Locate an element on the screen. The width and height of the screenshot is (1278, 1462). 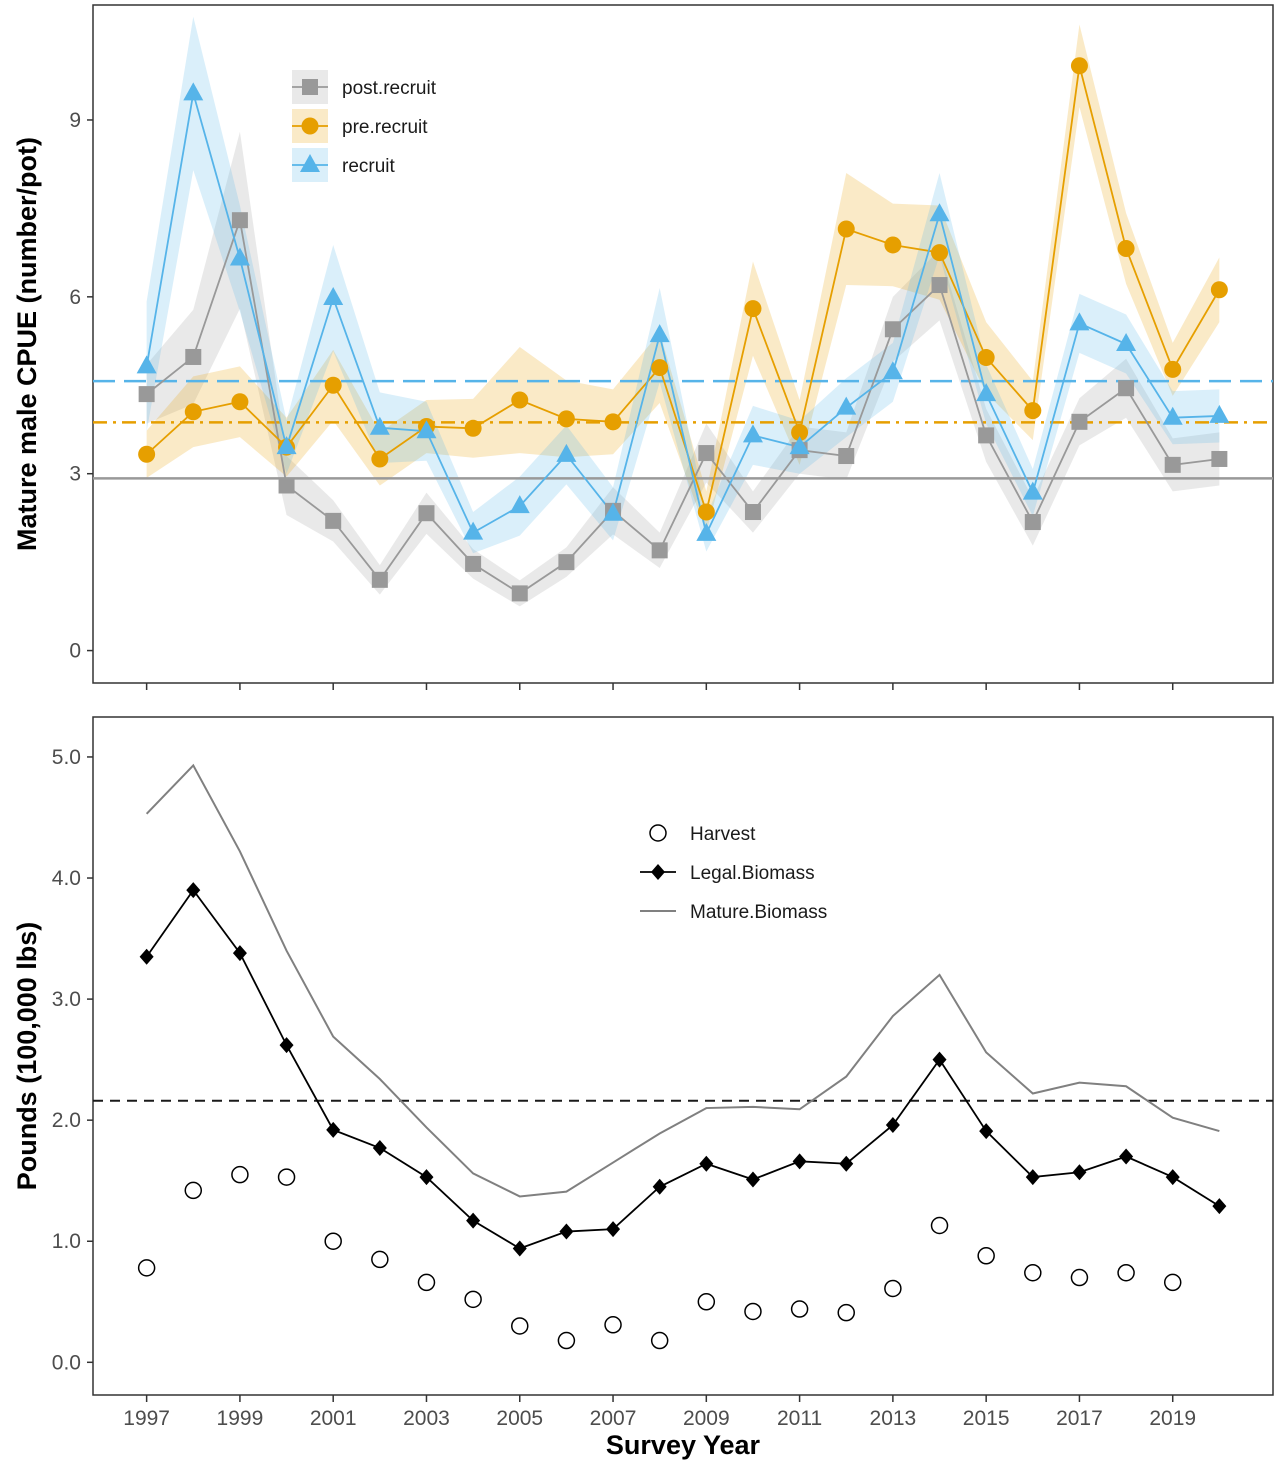
biomass-legend: Harvest Legal.Biomass Mature.Biomass is located at coordinates (733, 873).